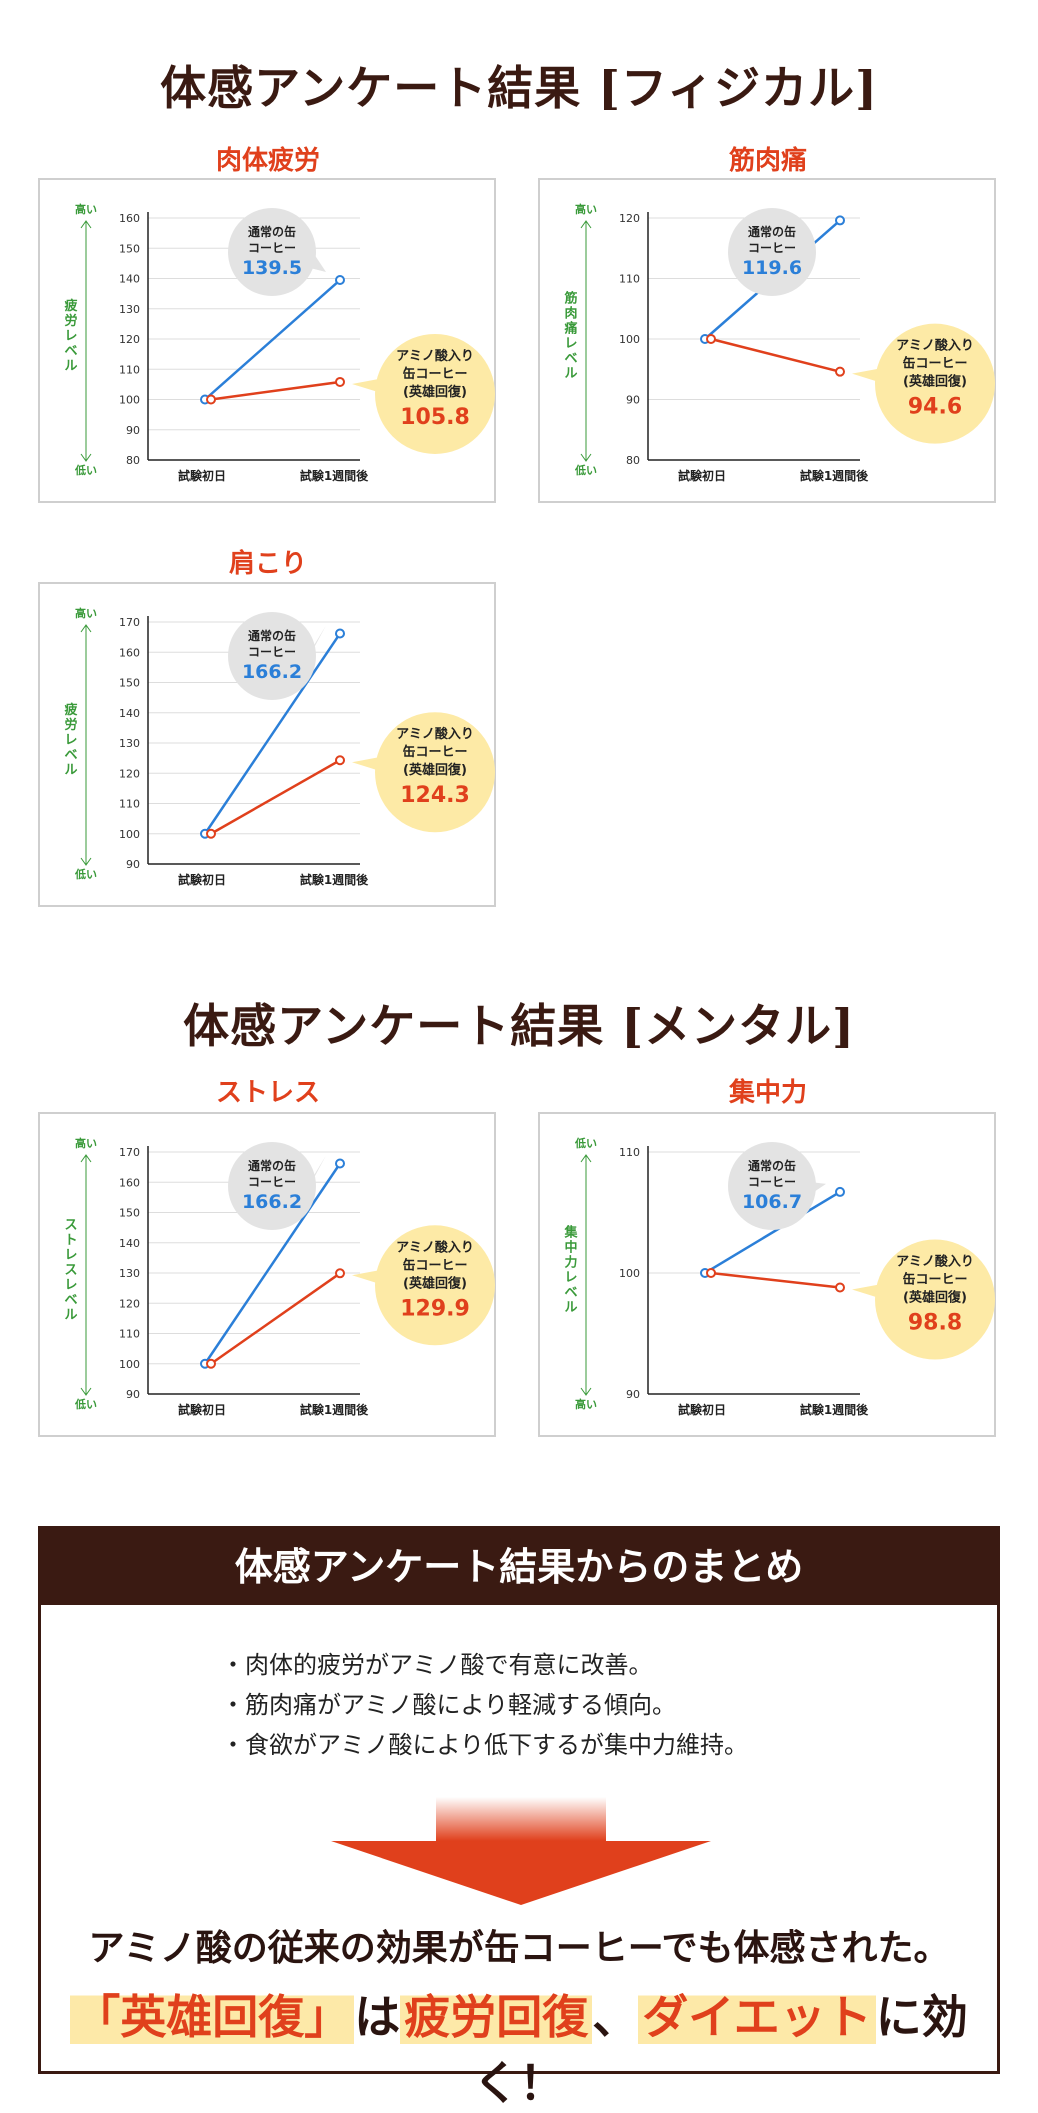 This screenshot has height=2113, width=1038. I want to click on conclusion-text: 、, so click(615, 2017).